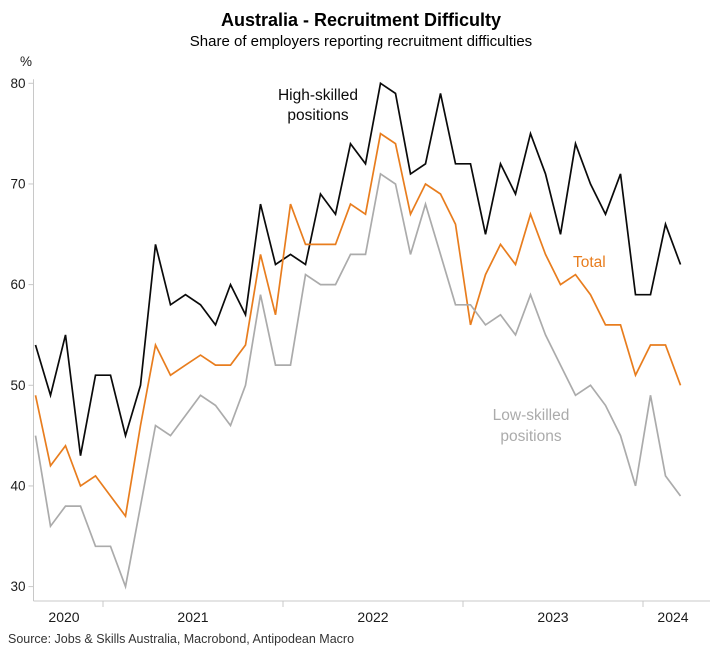 The height and width of the screenshot is (647, 721). I want to click on y-tick-label: 80, so click(17, 83).